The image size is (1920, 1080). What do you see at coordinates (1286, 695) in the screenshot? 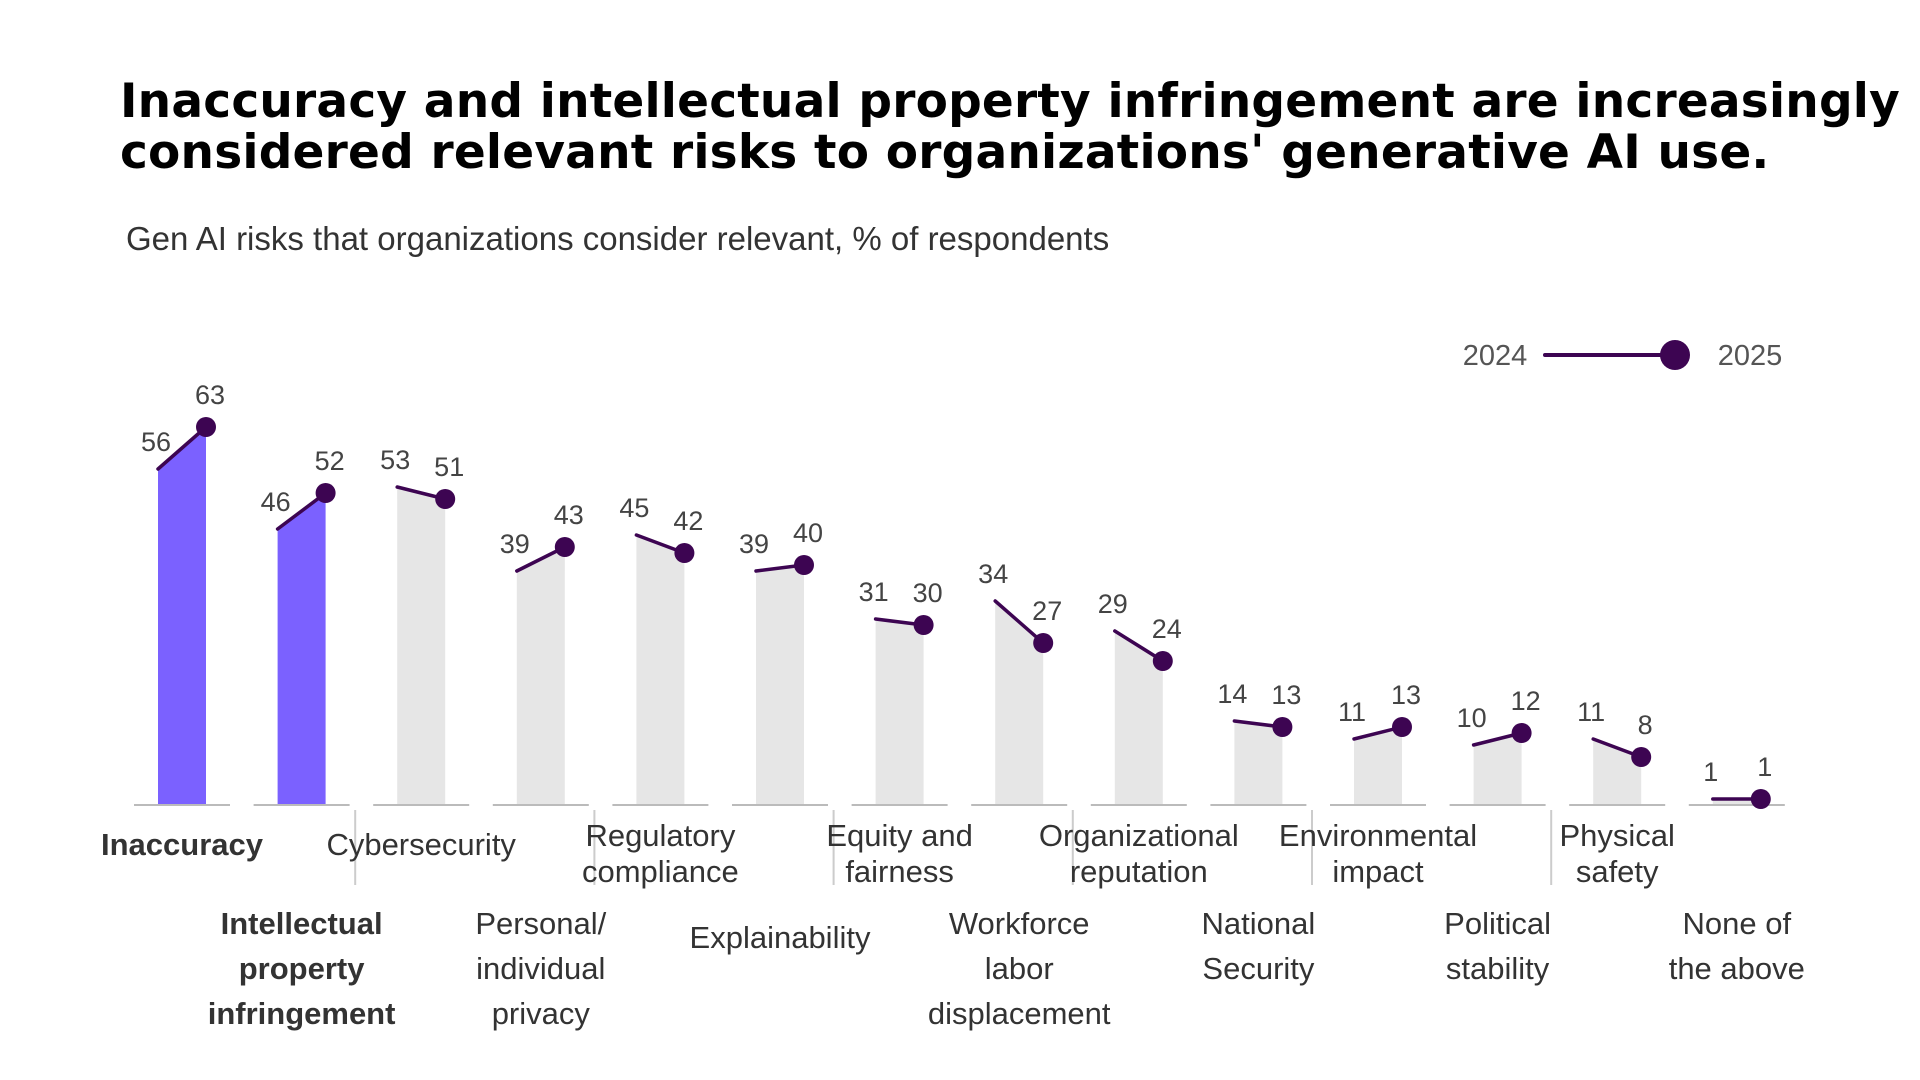
I see `value-2025-national-security: 13` at bounding box center [1286, 695].